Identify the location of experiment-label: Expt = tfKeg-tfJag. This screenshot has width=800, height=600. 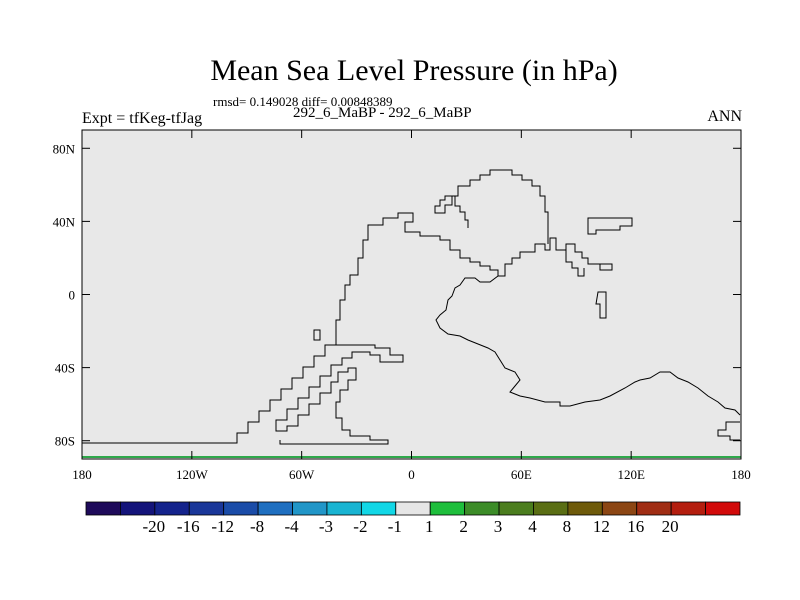
(142, 118).